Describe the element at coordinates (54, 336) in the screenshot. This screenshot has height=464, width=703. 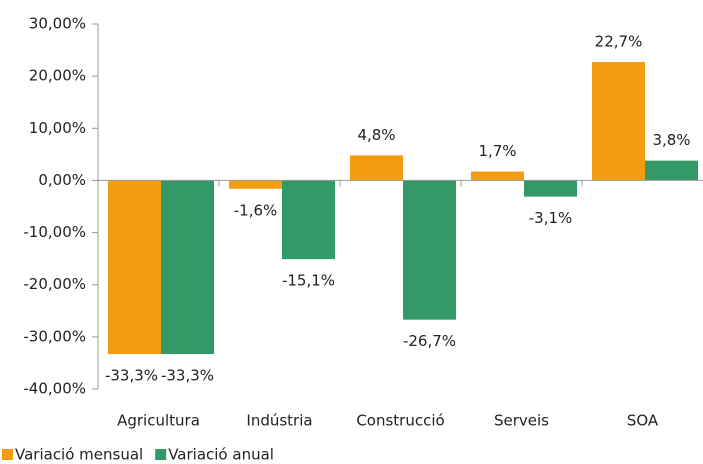
I see `y-tick-label: -30,00%` at that location.